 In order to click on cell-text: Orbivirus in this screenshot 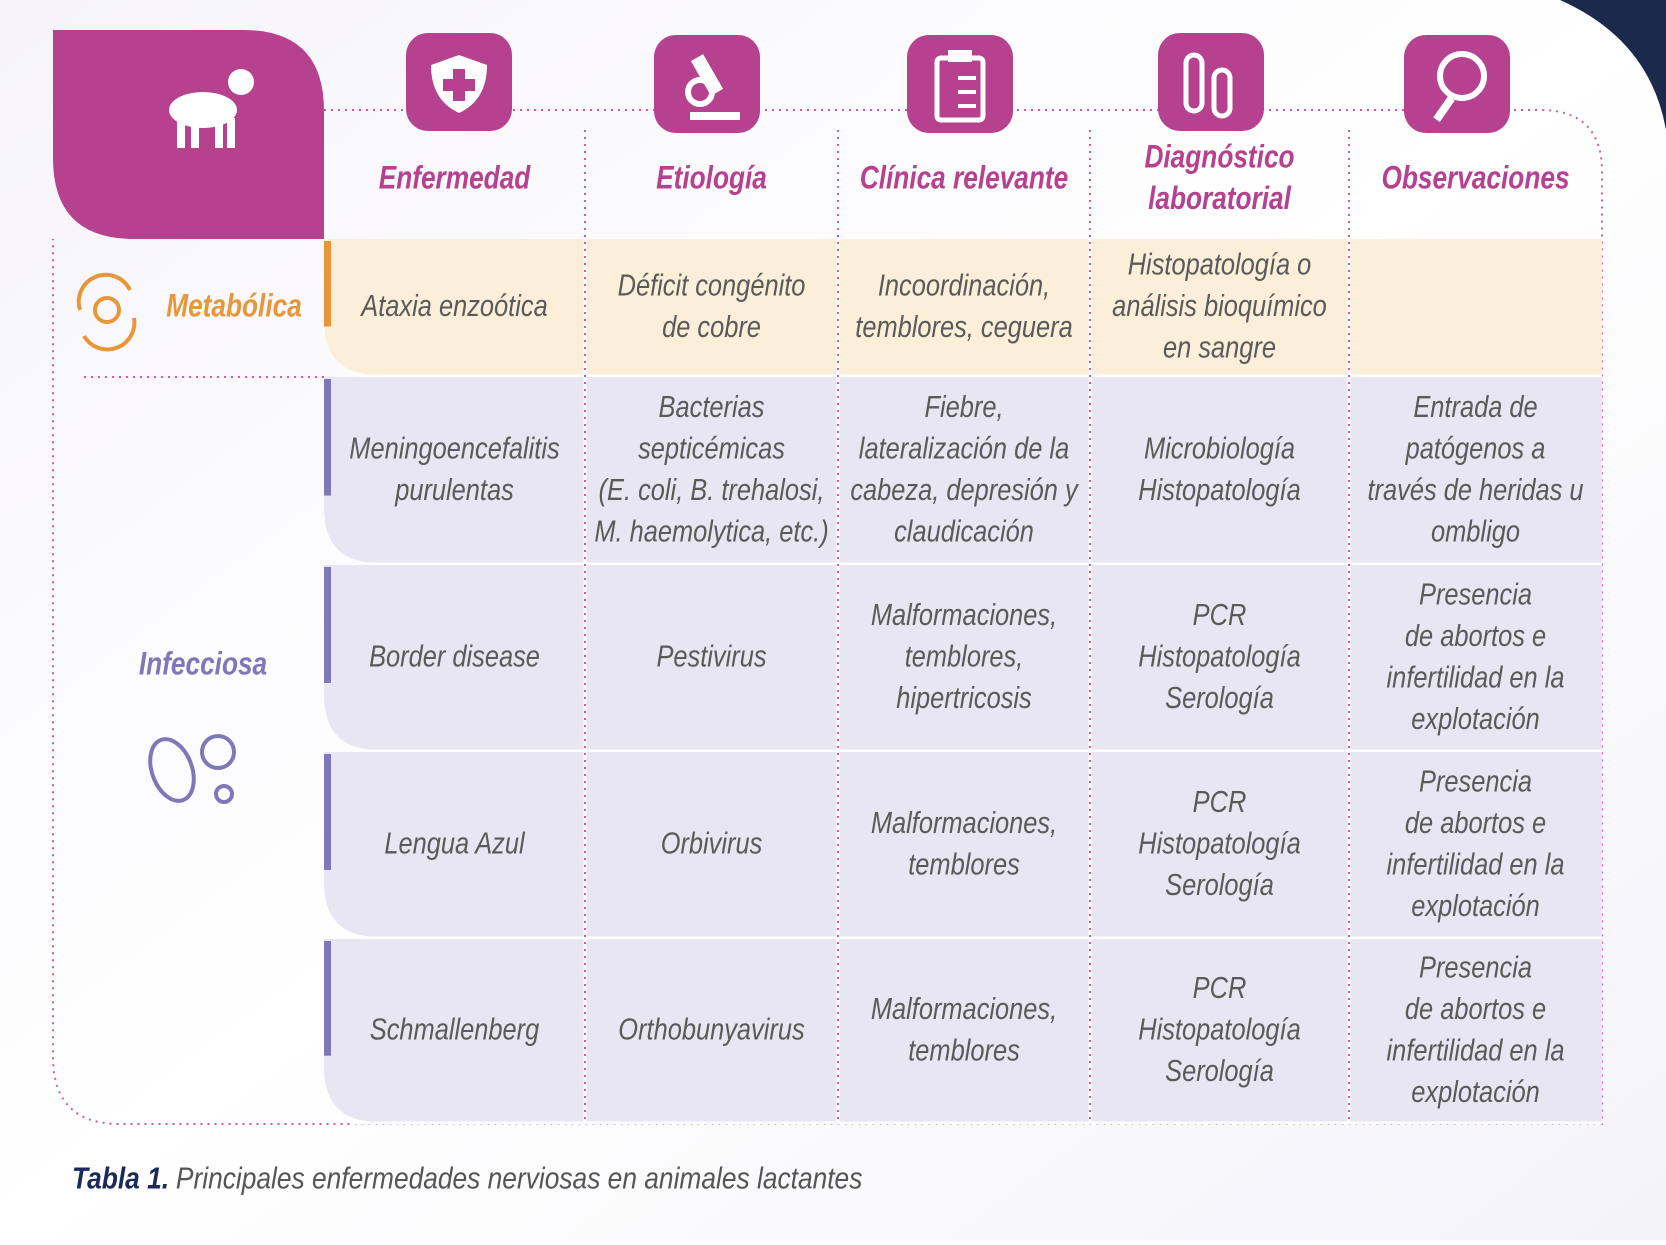, I will do `click(712, 843)`.